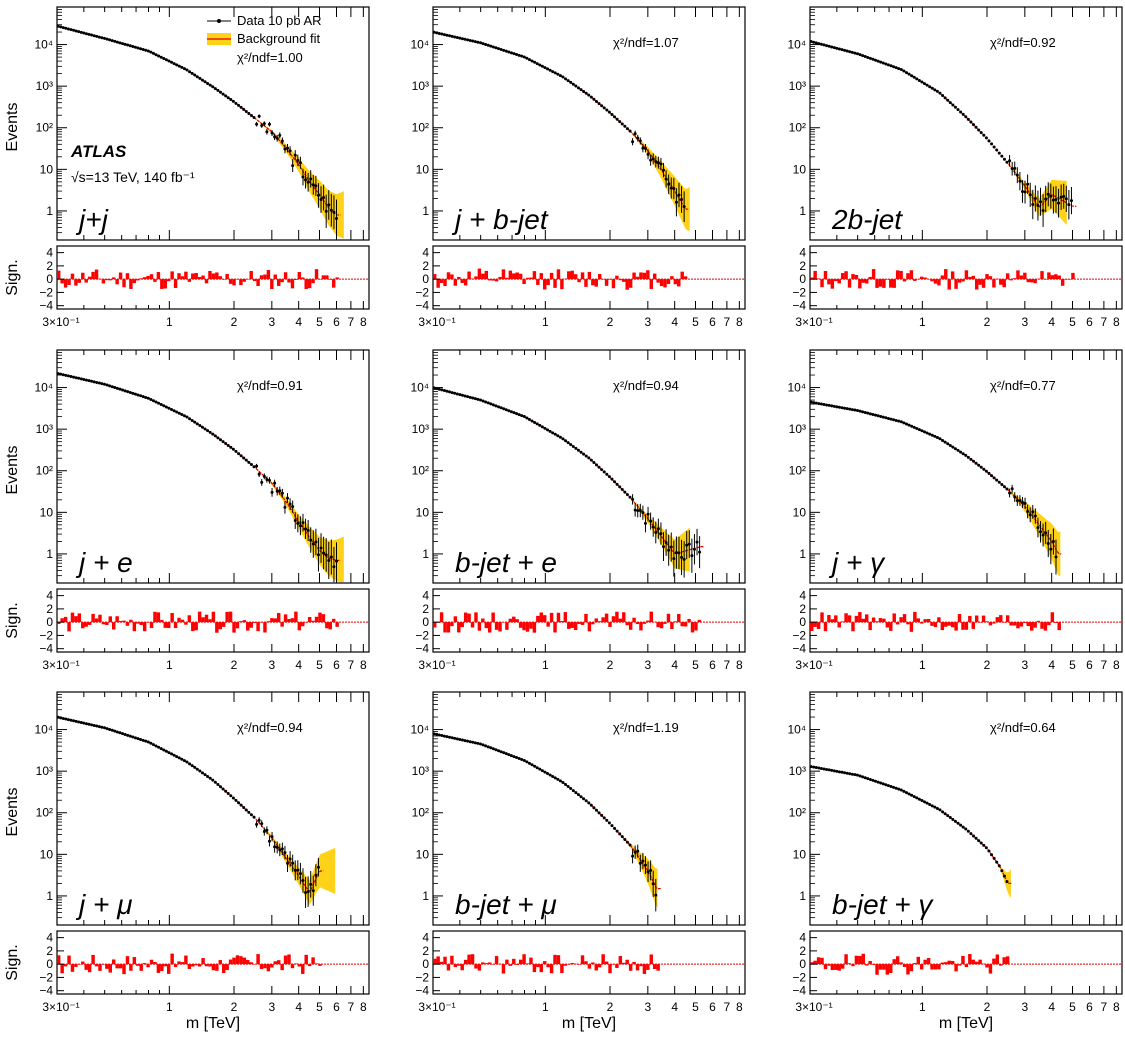 The width and height of the screenshot is (1125, 1038). Describe the element at coordinates (298, 665) in the screenshot. I see `x-tick-label: 4` at that location.